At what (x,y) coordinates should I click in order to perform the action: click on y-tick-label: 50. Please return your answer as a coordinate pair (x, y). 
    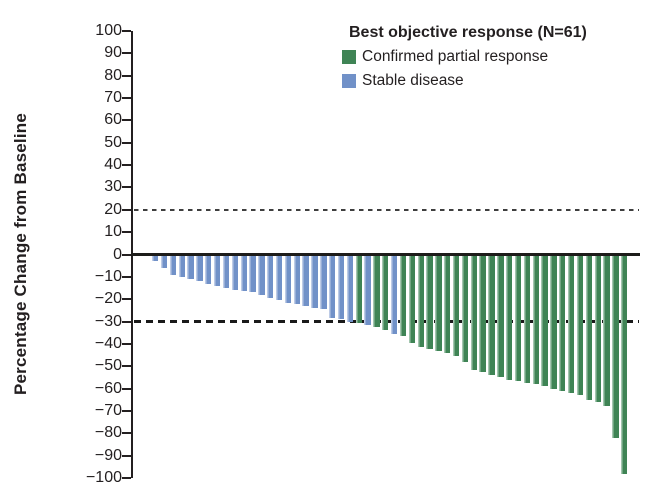
    Looking at the image, I should click on (113, 142).